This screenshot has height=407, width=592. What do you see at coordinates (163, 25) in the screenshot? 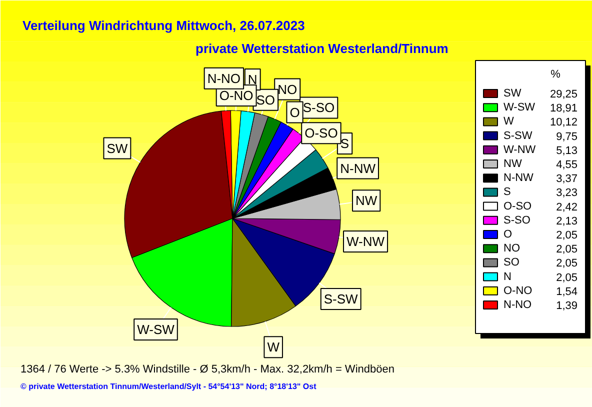
I see `chart-title: Verteilung Windrichtung Mittwoch, 26.07.2023` at bounding box center [163, 25].